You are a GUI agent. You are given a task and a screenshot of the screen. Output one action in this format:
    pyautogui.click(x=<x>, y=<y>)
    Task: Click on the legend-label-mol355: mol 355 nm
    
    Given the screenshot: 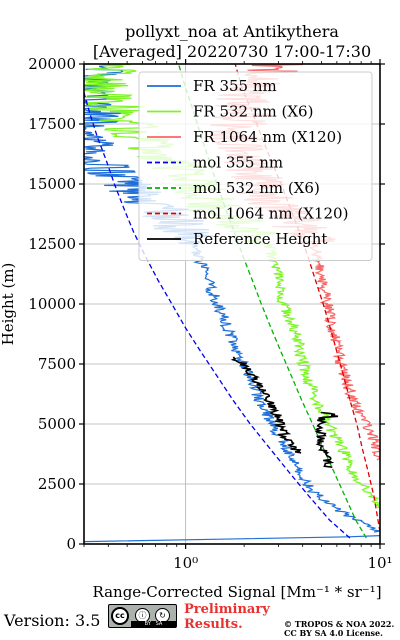 What is the action you would take?
    pyautogui.click(x=238, y=163)
    